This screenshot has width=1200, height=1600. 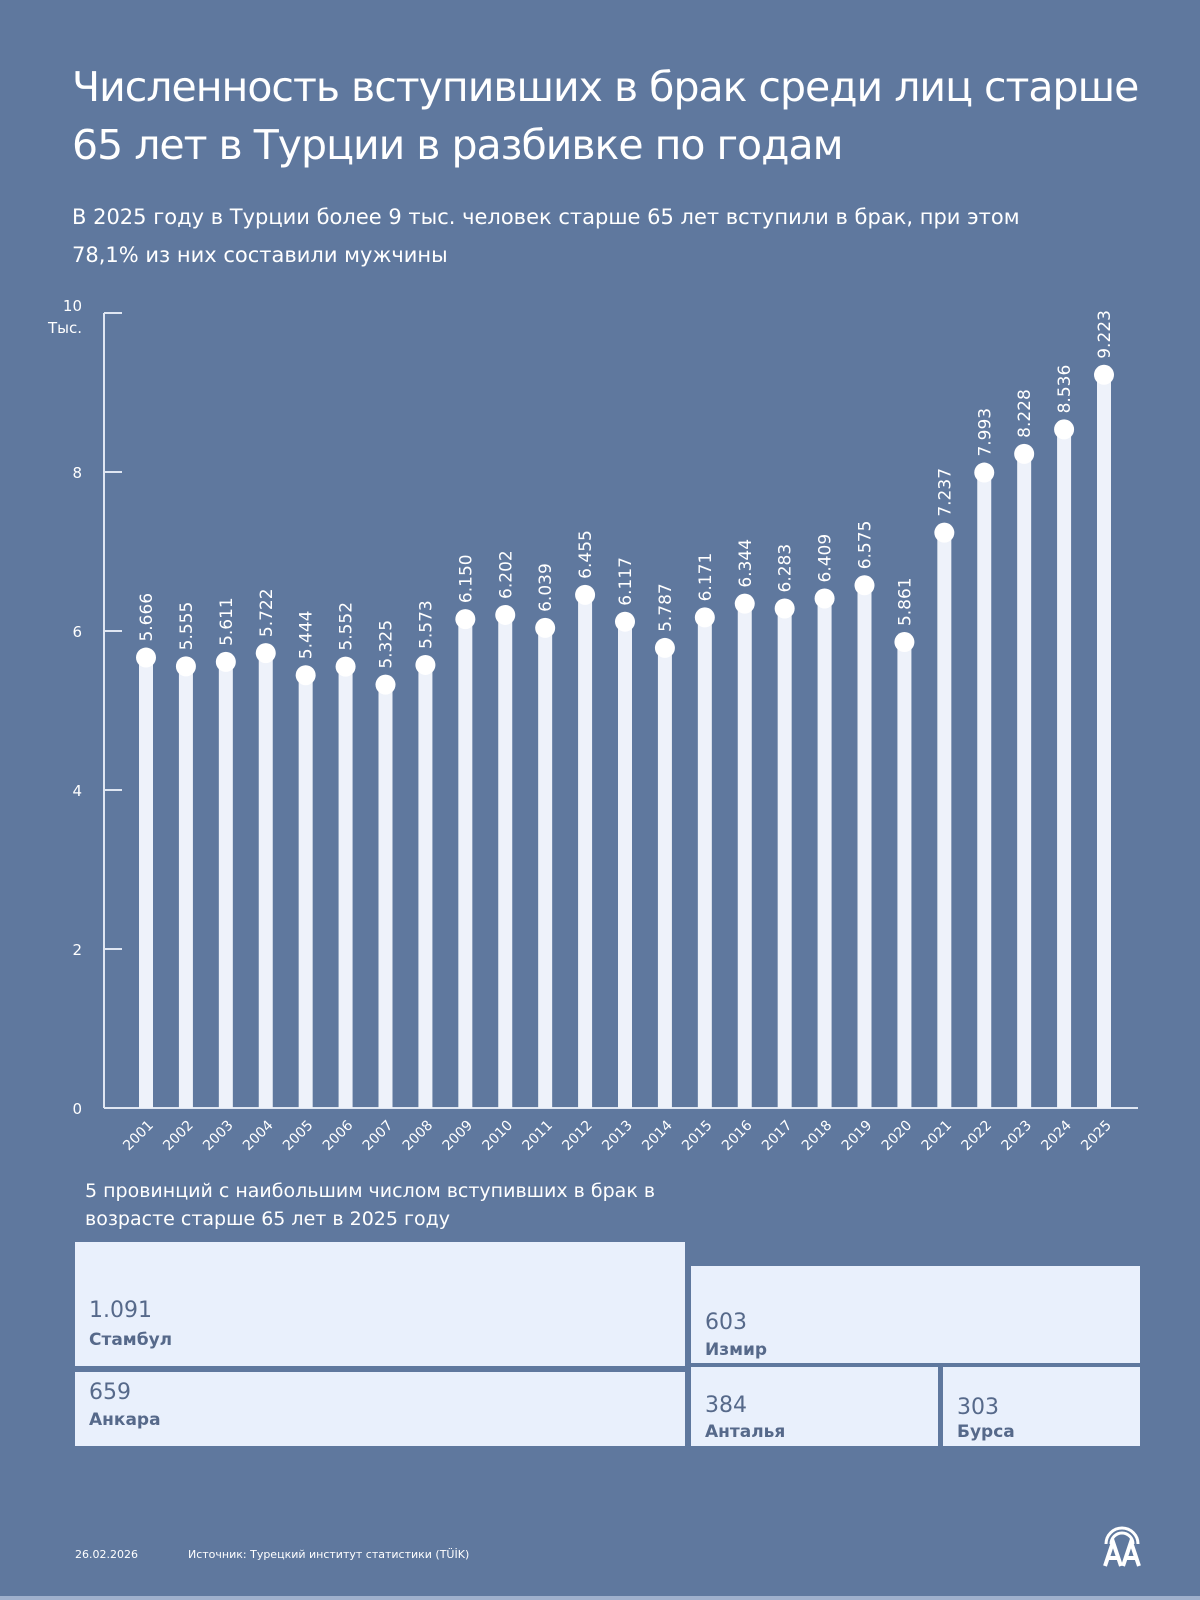 What do you see at coordinates (726, 1322) in the screenshot?
I see `box-value: 603` at bounding box center [726, 1322].